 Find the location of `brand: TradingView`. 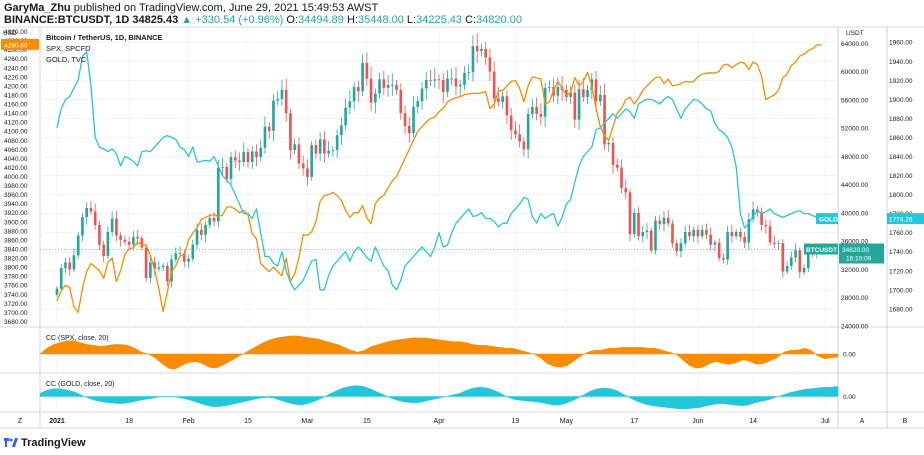

brand: TradingView is located at coordinates (45, 443).